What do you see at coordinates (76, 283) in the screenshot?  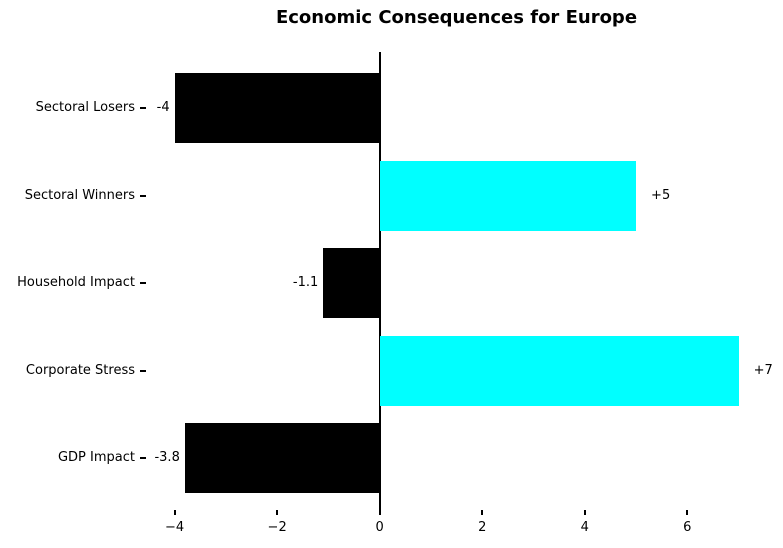 I see `category-label-household-impact: Household Impact` at bounding box center [76, 283].